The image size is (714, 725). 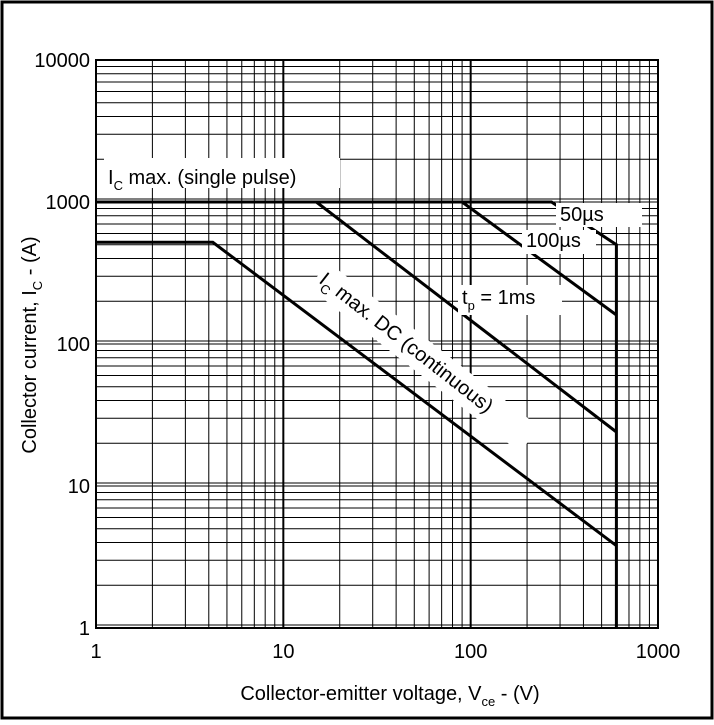 I want to click on t100-label-bg, so click(x=559, y=242).